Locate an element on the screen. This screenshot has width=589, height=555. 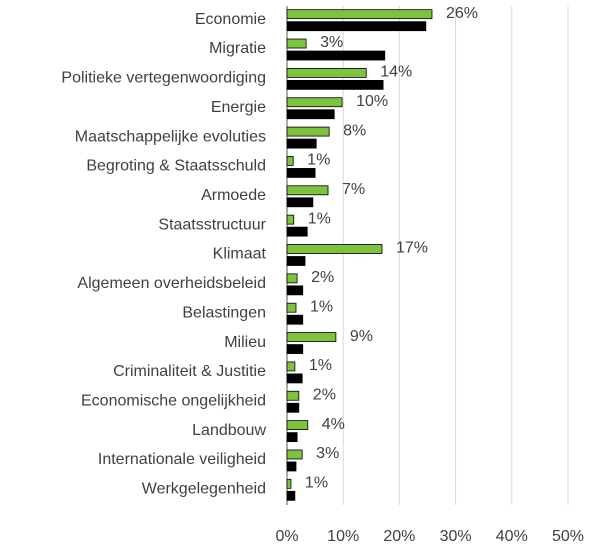
value-label: 8% is located at coordinates (354, 130).